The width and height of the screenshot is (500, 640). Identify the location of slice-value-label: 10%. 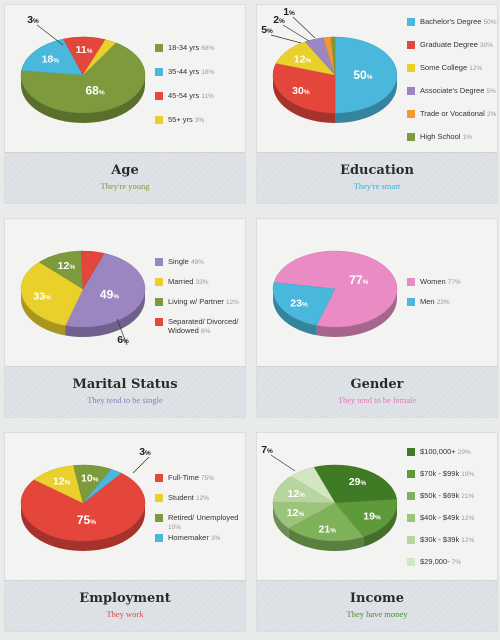
(90, 478).